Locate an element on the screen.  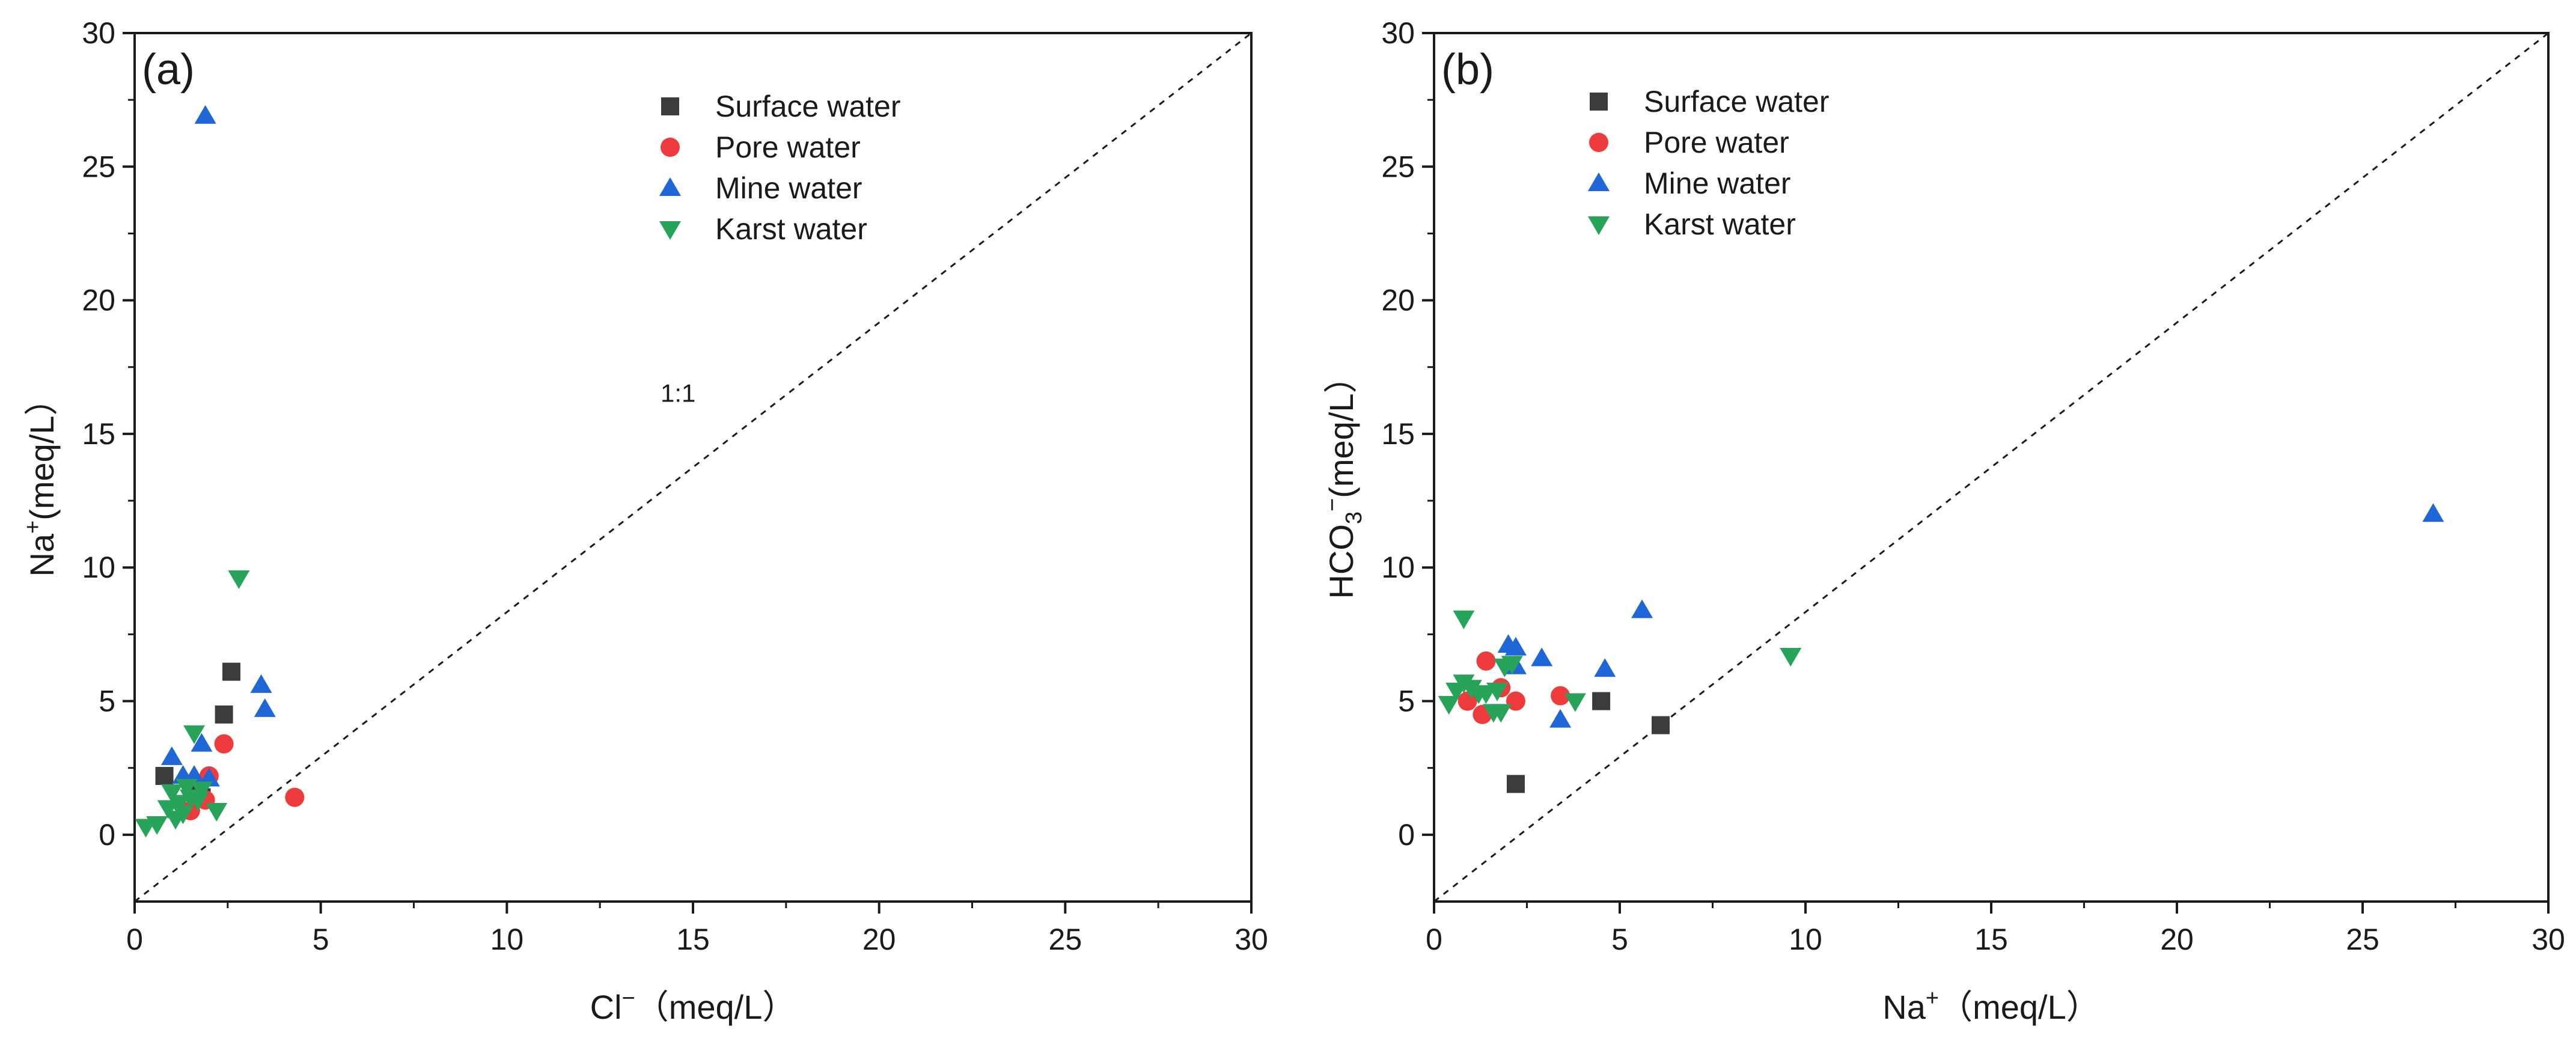
x-axis-title: Cl−（meq/L） is located at coordinates (693, 1006).